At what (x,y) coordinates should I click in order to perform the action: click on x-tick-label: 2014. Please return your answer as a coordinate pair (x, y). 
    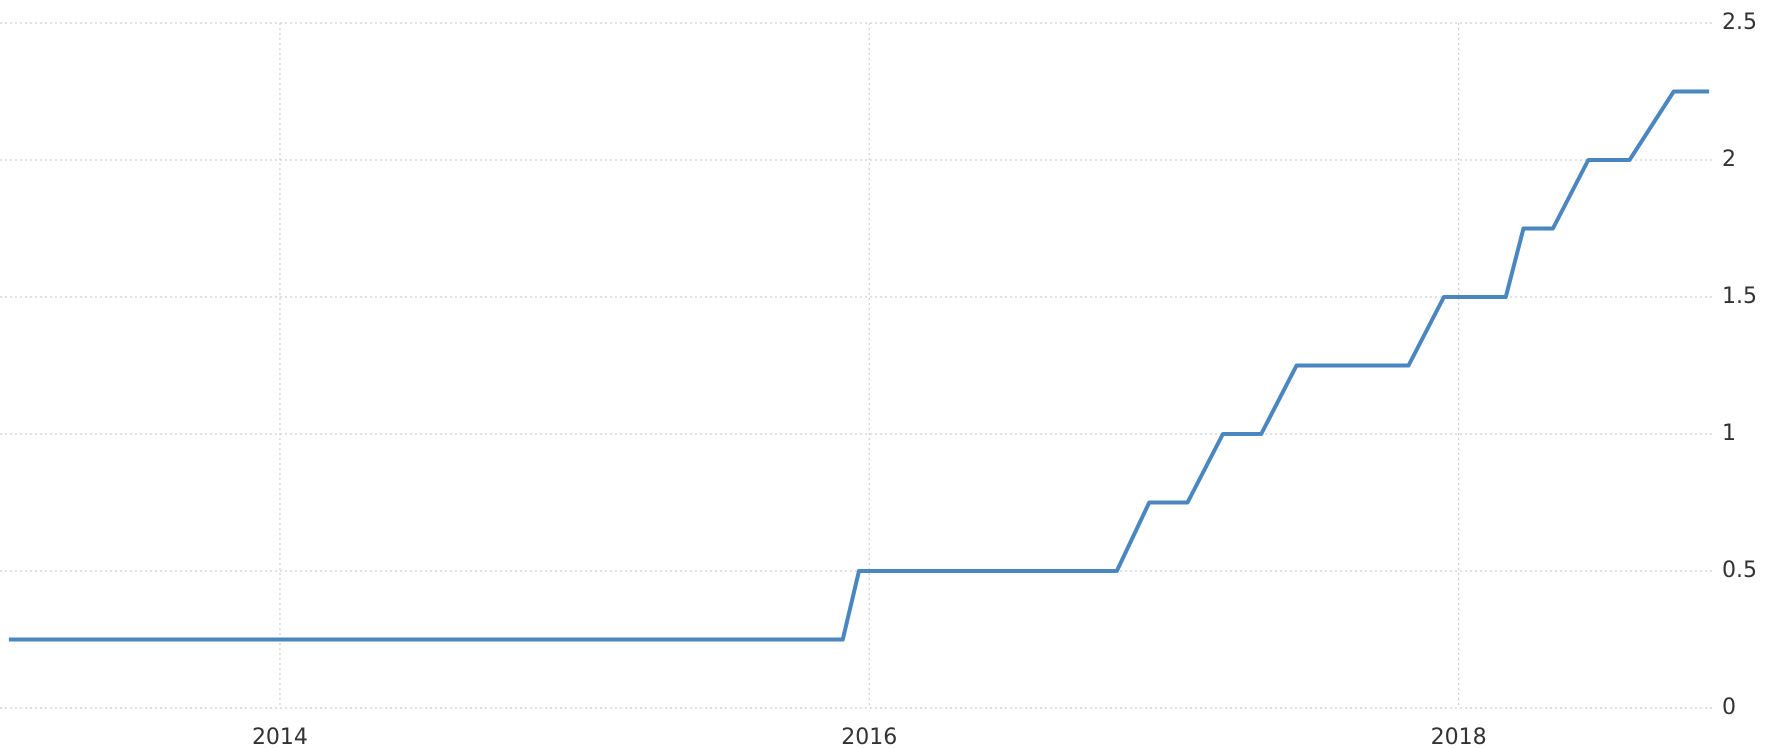
    Looking at the image, I should click on (280, 736).